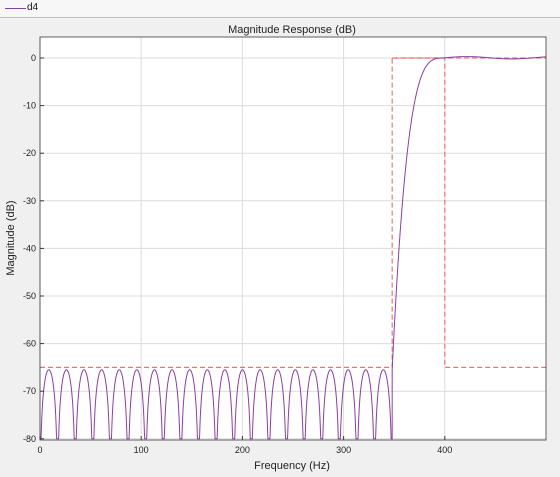 The width and height of the screenshot is (560, 477). Describe the element at coordinates (29, 201) in the screenshot. I see `y-tick-label: -30` at that location.